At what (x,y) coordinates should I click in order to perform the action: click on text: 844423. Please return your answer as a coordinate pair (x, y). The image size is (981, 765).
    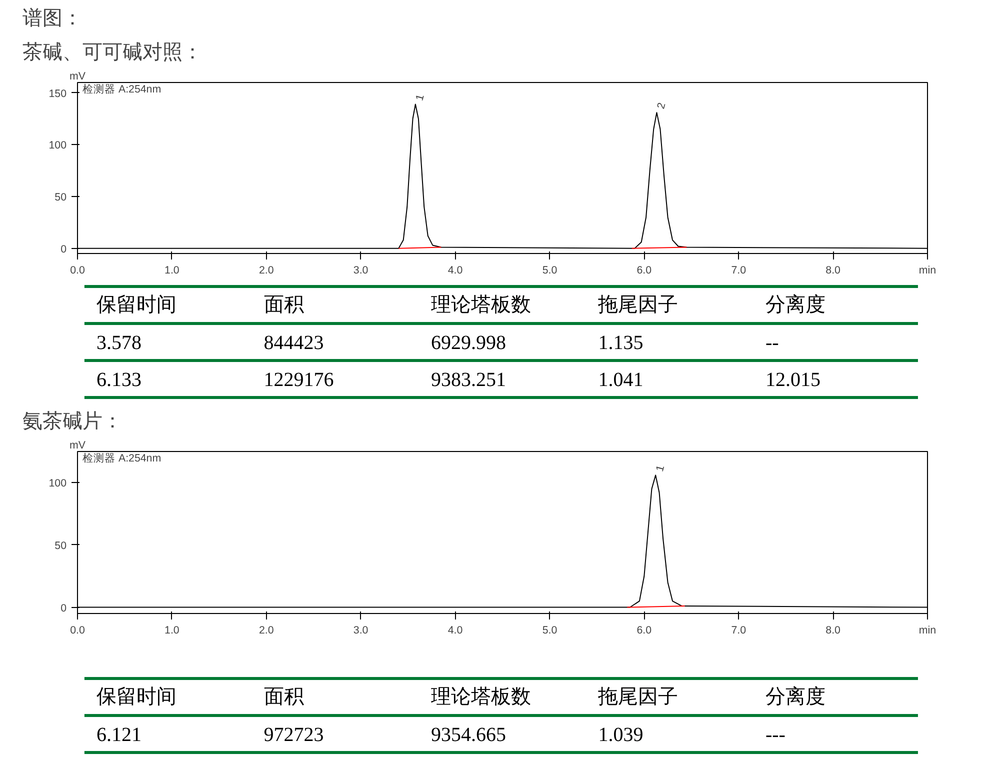
    Looking at the image, I should click on (294, 343).